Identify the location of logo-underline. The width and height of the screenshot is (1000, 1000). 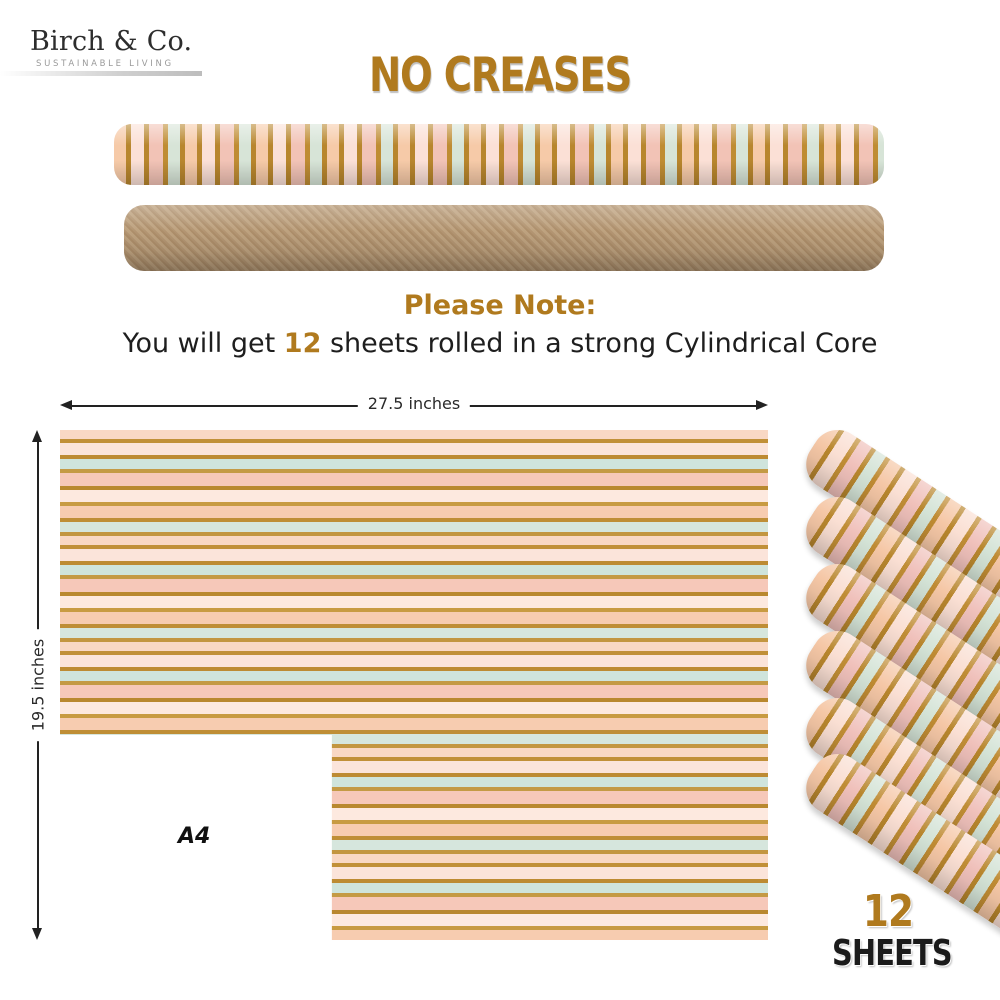
(101, 73).